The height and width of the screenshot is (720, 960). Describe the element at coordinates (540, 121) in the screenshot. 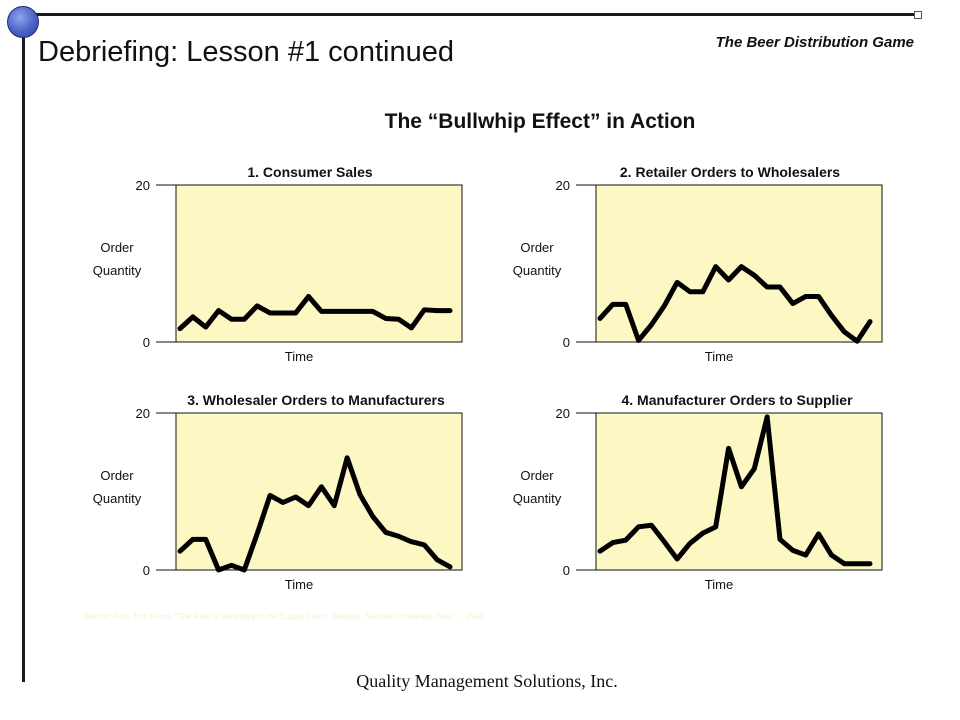

I see `charts-heading: The “Bullwhip Effect” in Action` at that location.